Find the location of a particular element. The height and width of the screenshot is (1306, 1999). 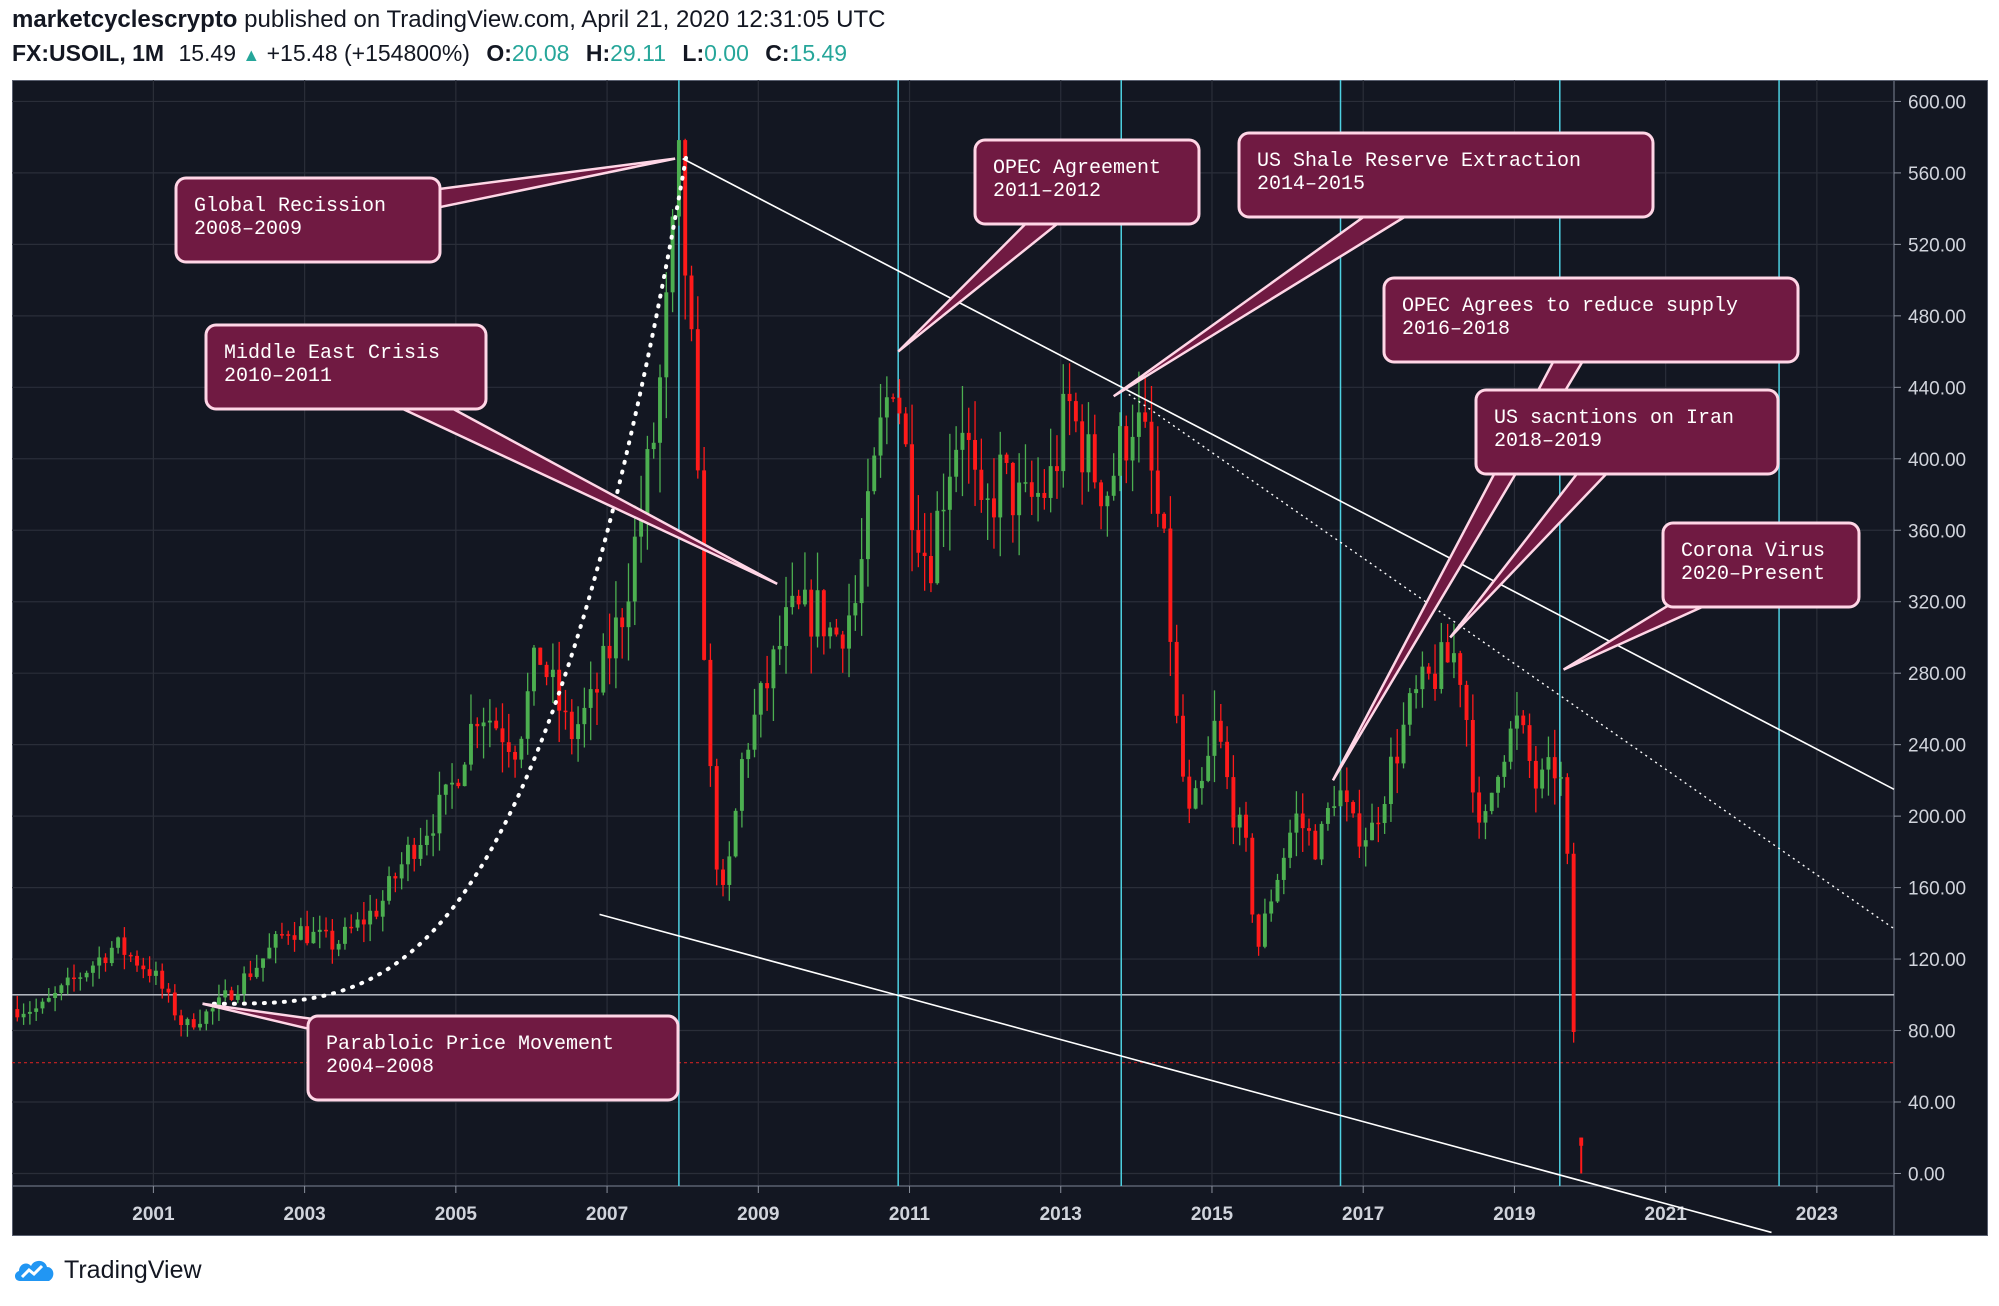

last-price: 15.49 is located at coordinates (207, 53).